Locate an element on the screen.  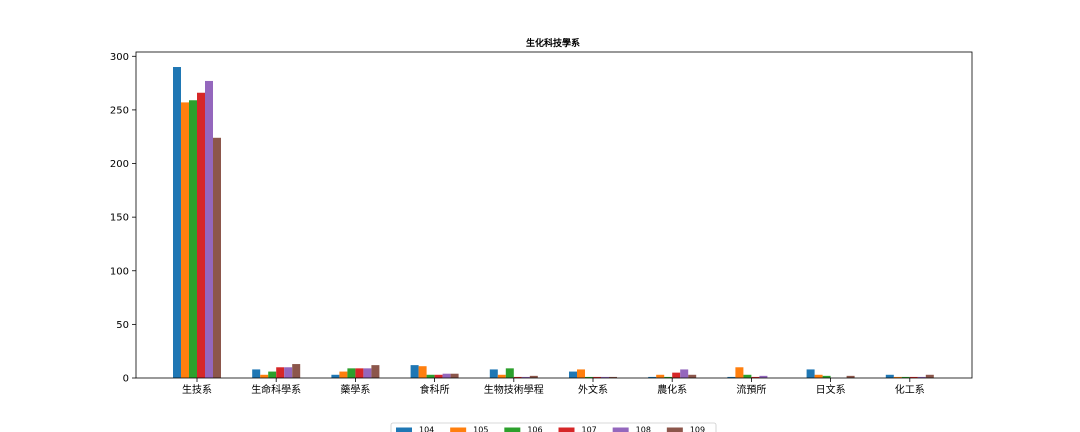
x-tick-label-1: 生命科學系 is located at coordinates (276, 389).